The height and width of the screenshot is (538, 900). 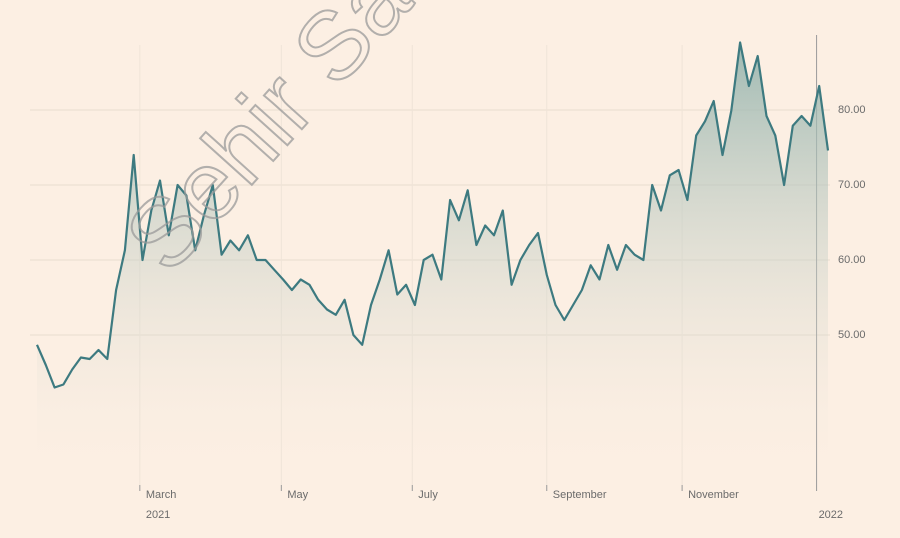 I want to click on x-tick-label: March, so click(x=161, y=495).